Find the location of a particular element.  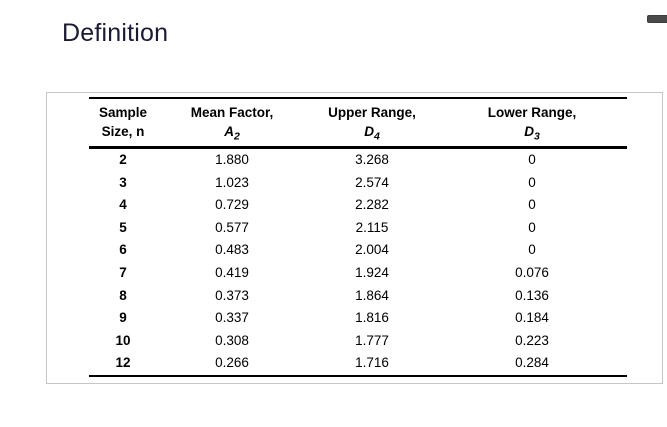

cell-mean-factor: 0.308 is located at coordinates (232, 340).